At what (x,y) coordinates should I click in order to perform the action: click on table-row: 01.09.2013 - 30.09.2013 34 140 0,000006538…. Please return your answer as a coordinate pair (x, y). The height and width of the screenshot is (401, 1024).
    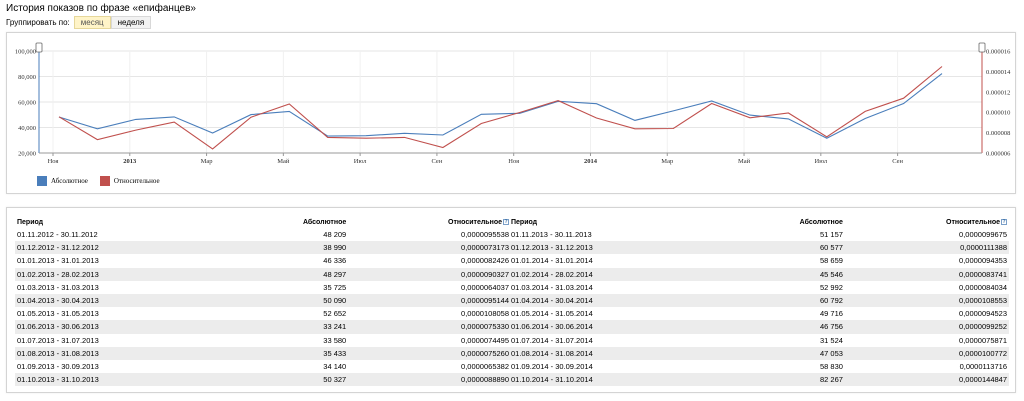
    Looking at the image, I should click on (263, 366).